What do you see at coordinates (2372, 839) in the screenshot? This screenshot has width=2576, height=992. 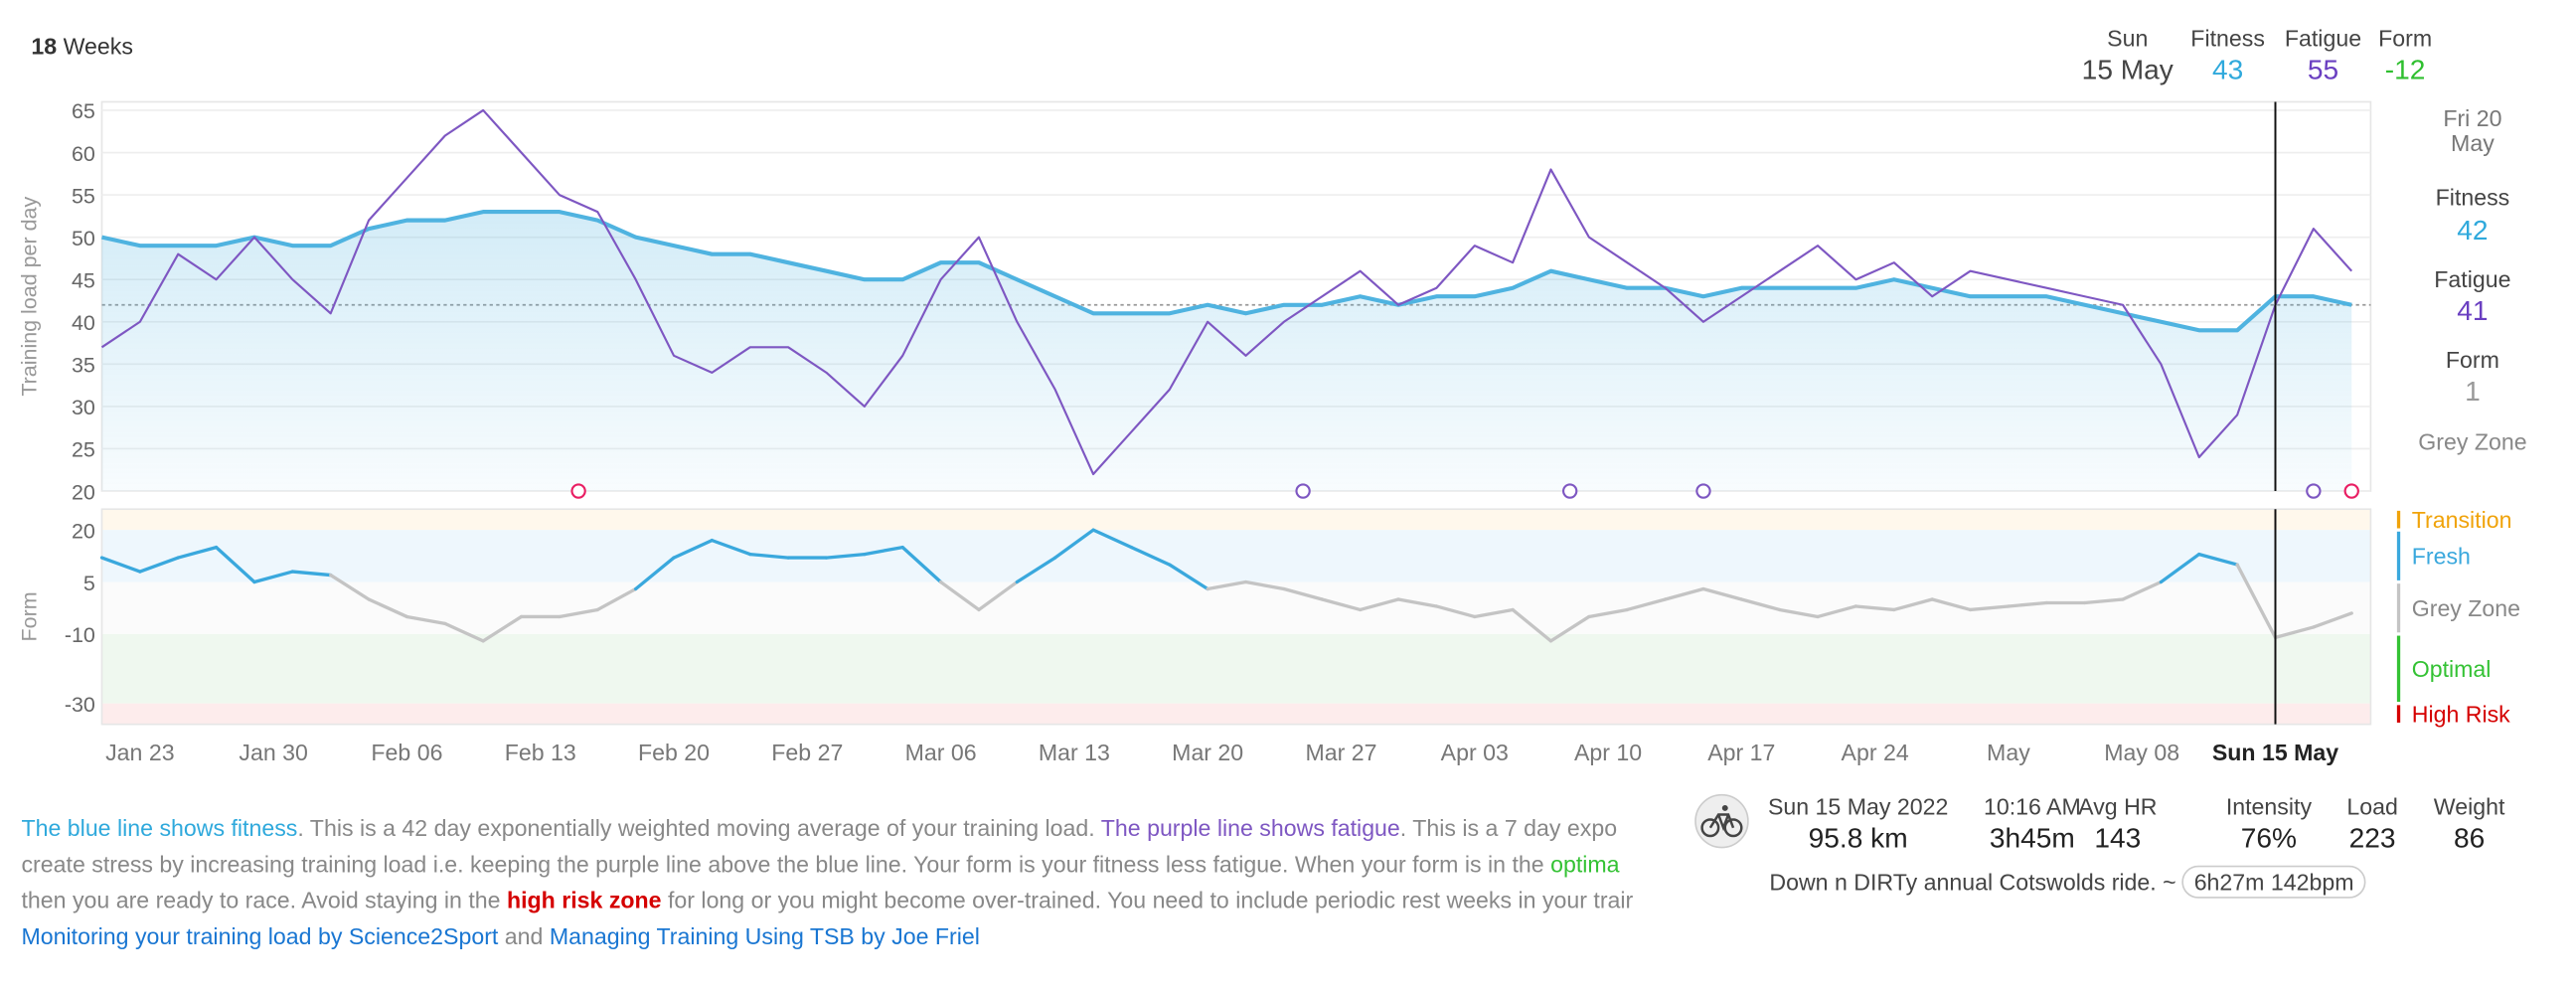 I see `activity-value: 223` at bounding box center [2372, 839].